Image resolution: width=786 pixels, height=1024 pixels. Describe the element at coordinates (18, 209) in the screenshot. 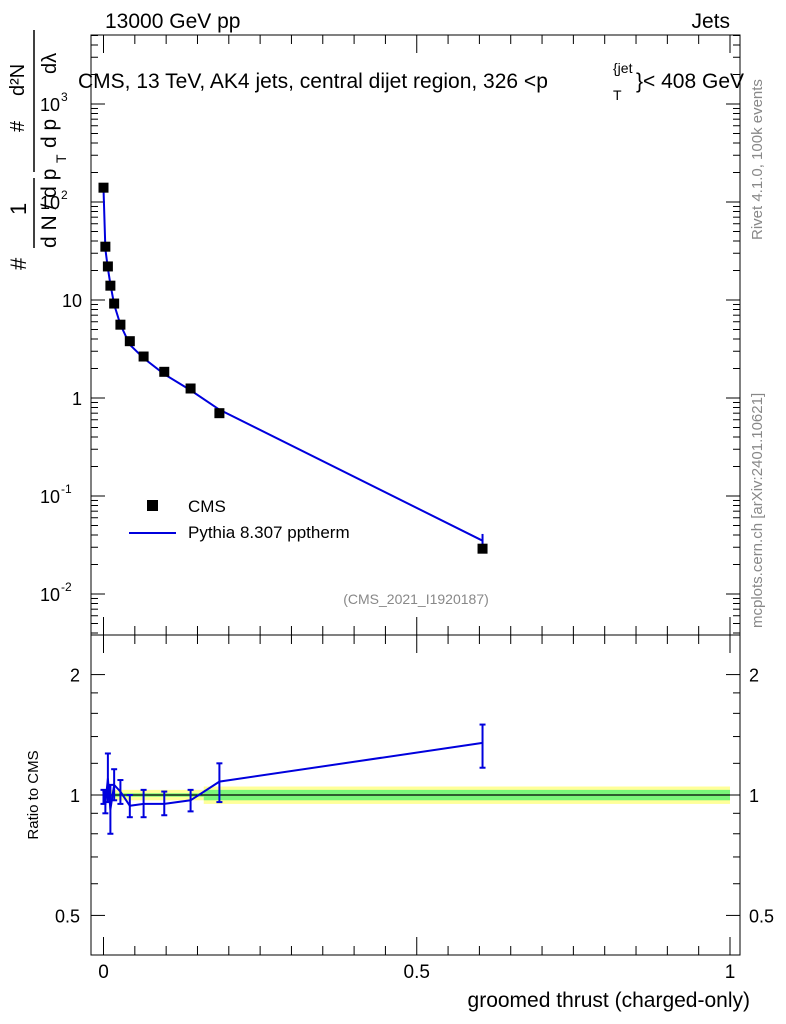

I see `ylabel-one: 1` at that location.